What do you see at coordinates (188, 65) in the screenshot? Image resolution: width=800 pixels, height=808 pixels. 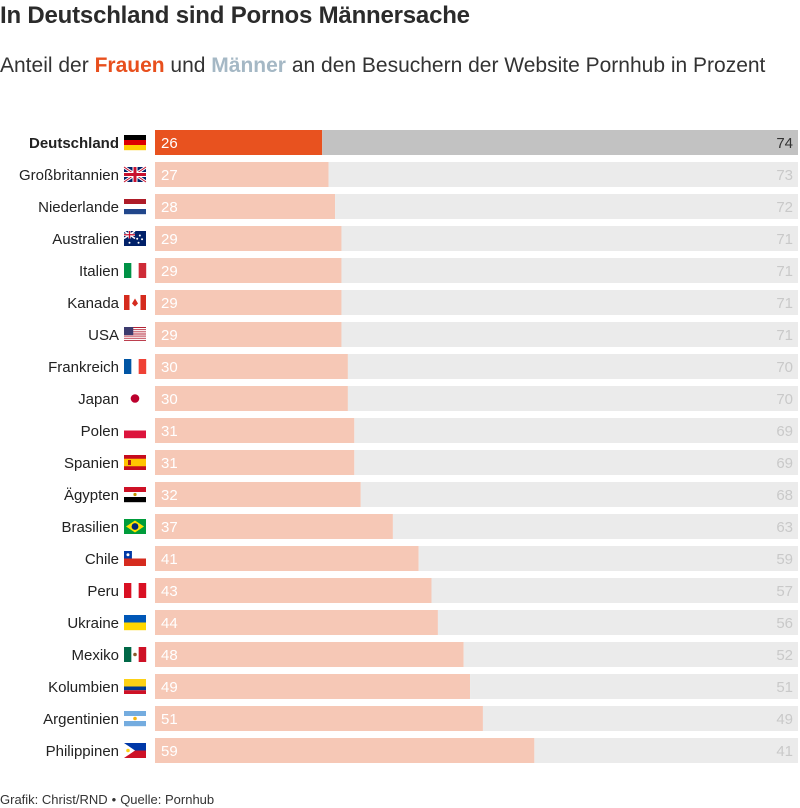 I see `subtitle-connector: und` at bounding box center [188, 65].